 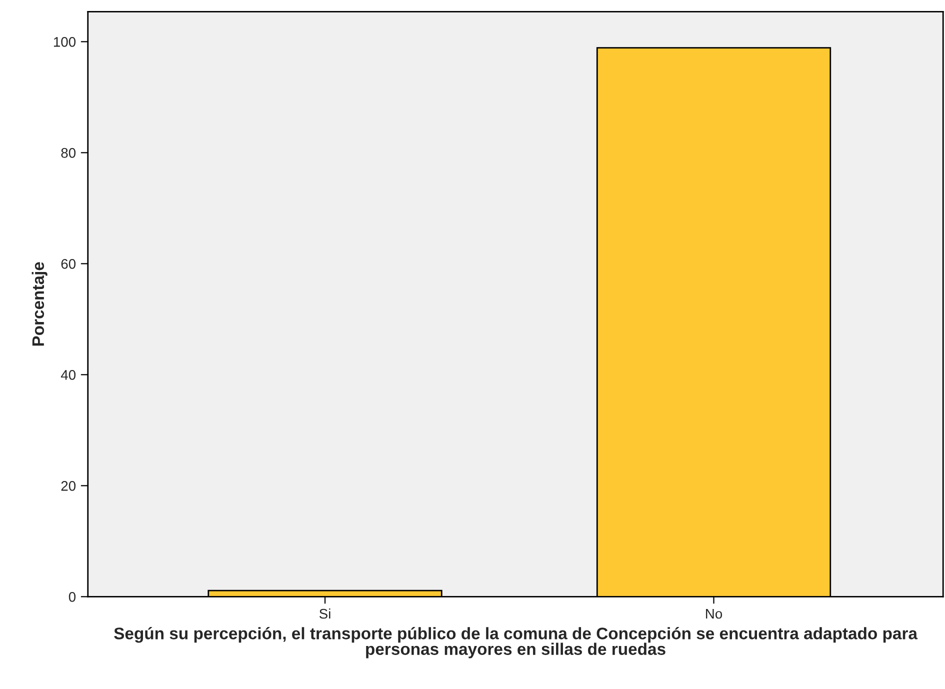 What do you see at coordinates (714, 613) in the screenshot?
I see `x-tick-label: No` at bounding box center [714, 613].